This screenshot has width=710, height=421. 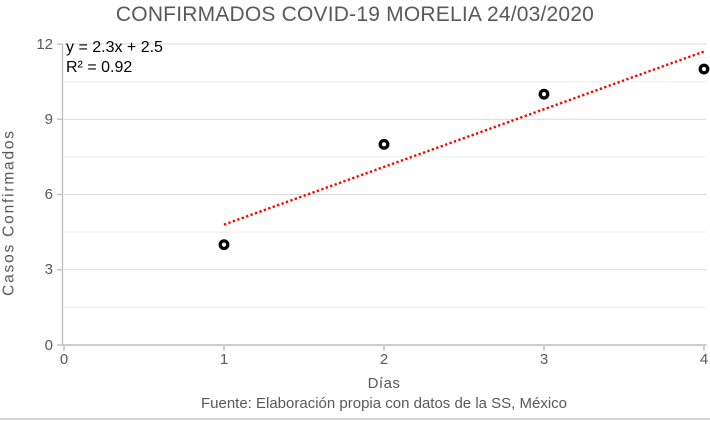 I want to click on y-tick-label: 9, so click(x=48, y=119).